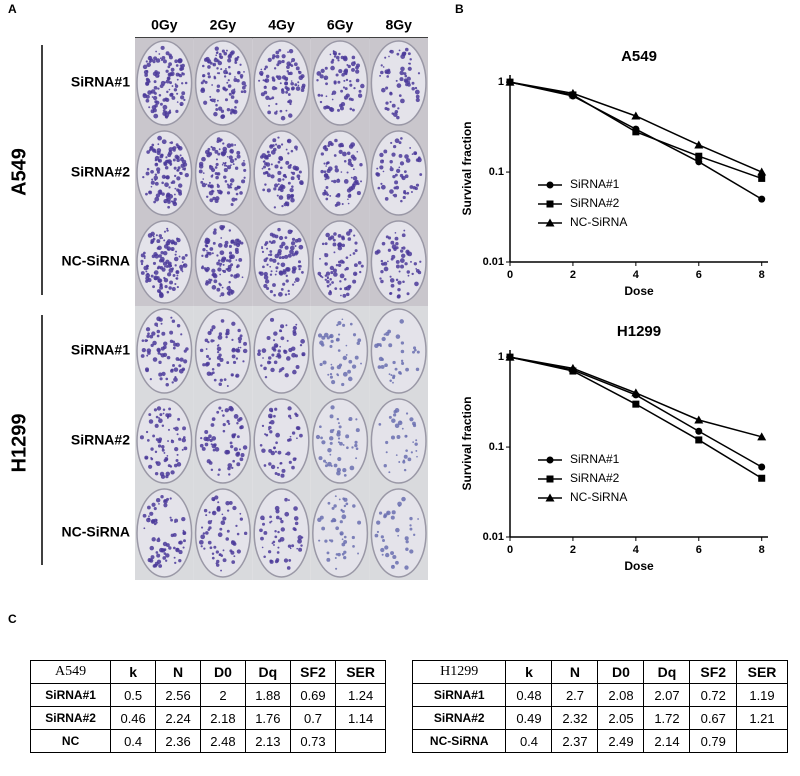  What do you see at coordinates (575, 741) in the screenshot?
I see `table-cell: 2.37` at bounding box center [575, 741].